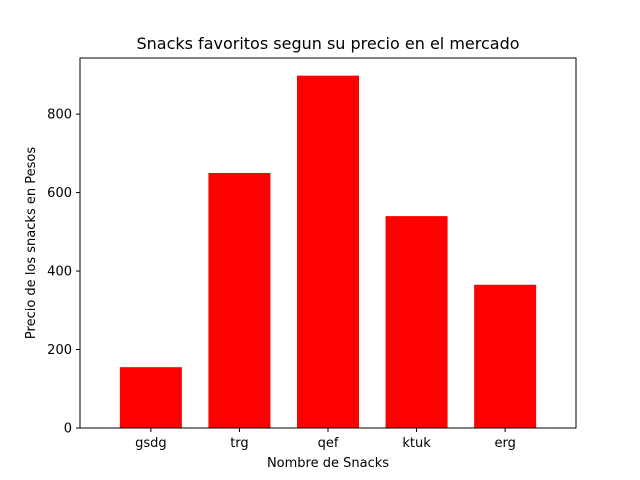 The image size is (640, 480). I want to click on x-axis-label: Nombre de Snacks, so click(328, 463).